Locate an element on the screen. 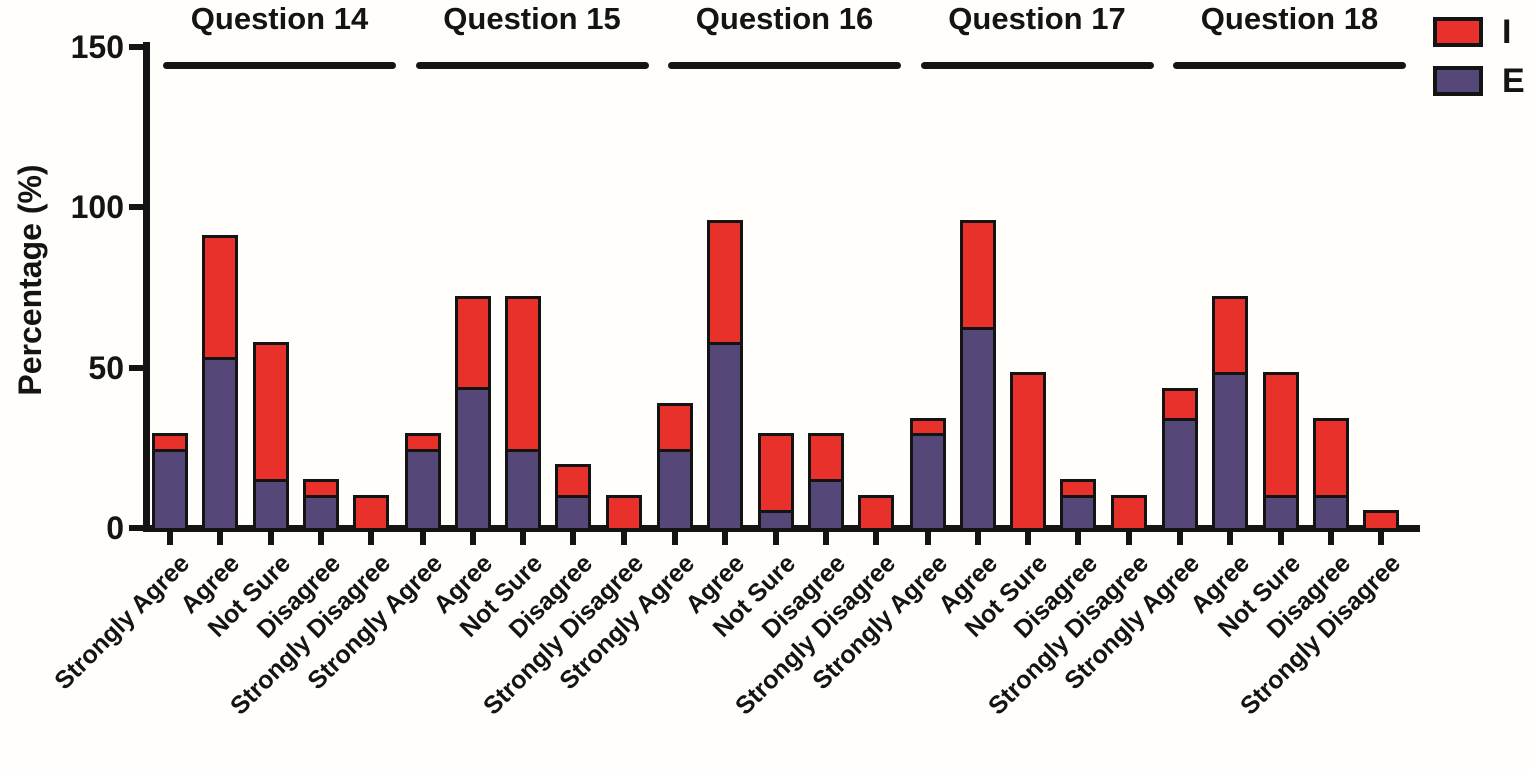 The height and width of the screenshot is (770, 1535). bar-g3-c1 is located at coordinates (977, 375).